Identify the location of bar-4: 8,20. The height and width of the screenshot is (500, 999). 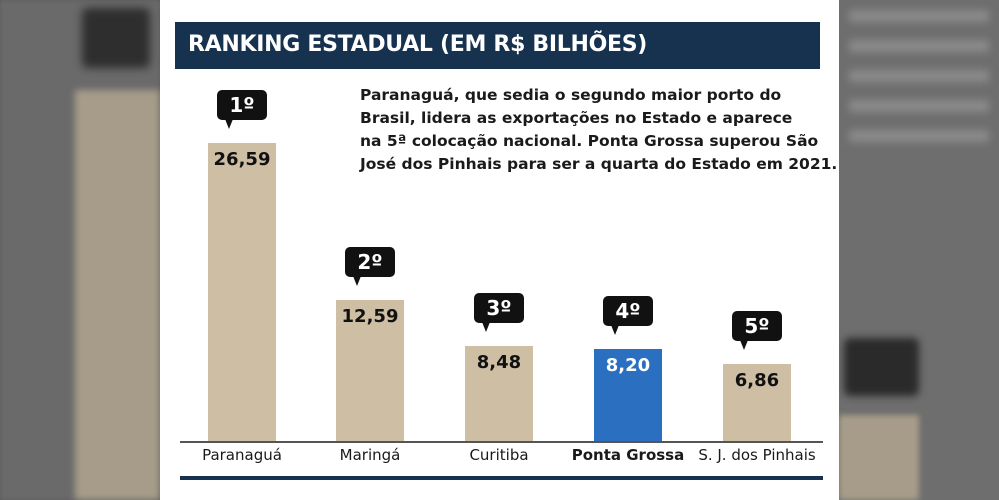
(628, 395).